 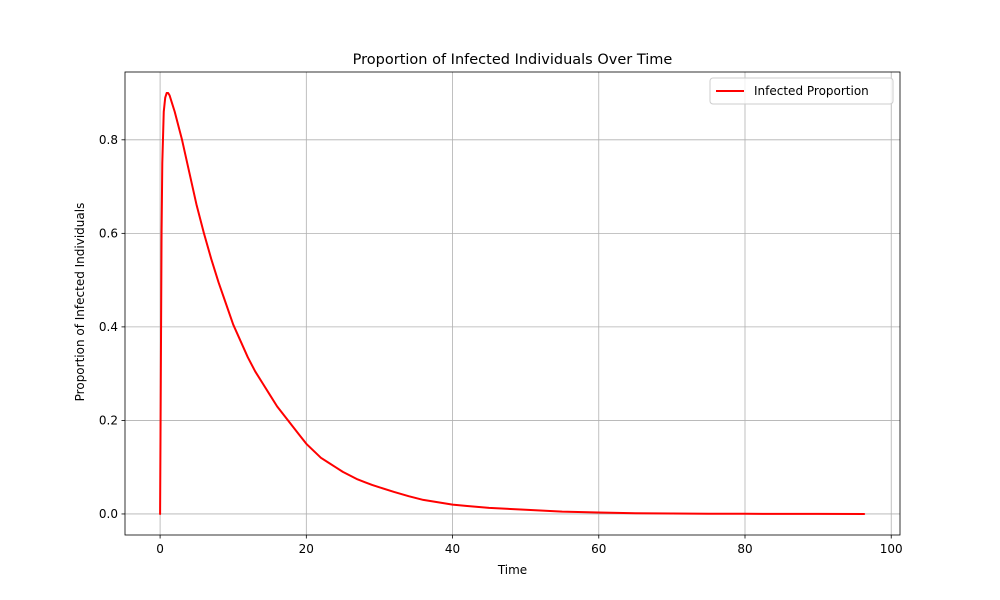 I want to click on y-tick-label: 0.0, so click(x=108, y=514).